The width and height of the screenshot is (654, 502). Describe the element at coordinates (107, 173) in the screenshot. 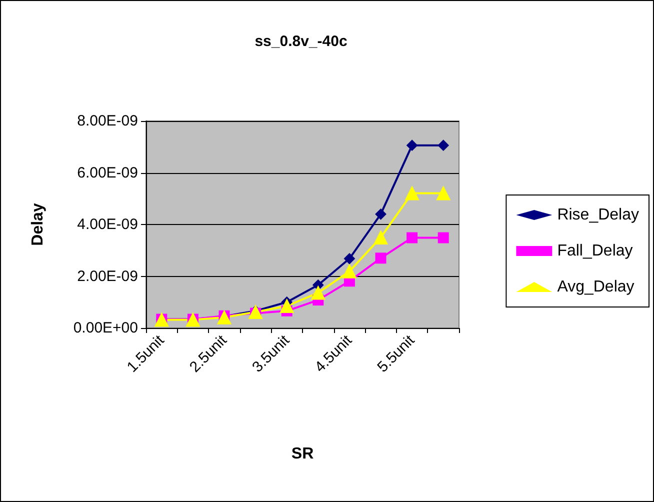

I see `y-tick-label: 6.00E-09` at that location.